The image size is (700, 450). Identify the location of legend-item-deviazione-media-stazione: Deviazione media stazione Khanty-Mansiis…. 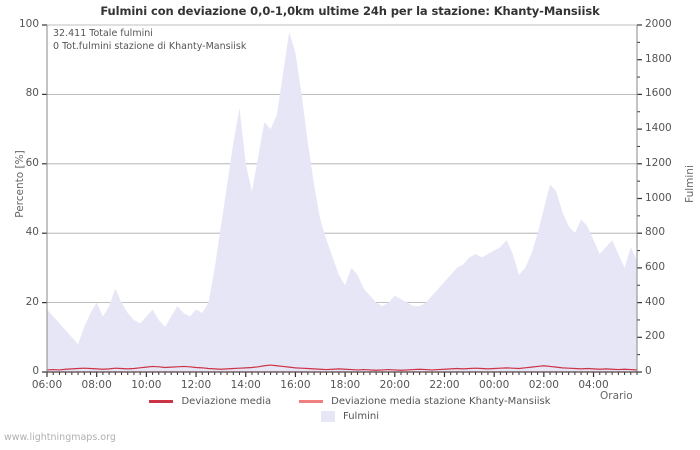
(425, 401).